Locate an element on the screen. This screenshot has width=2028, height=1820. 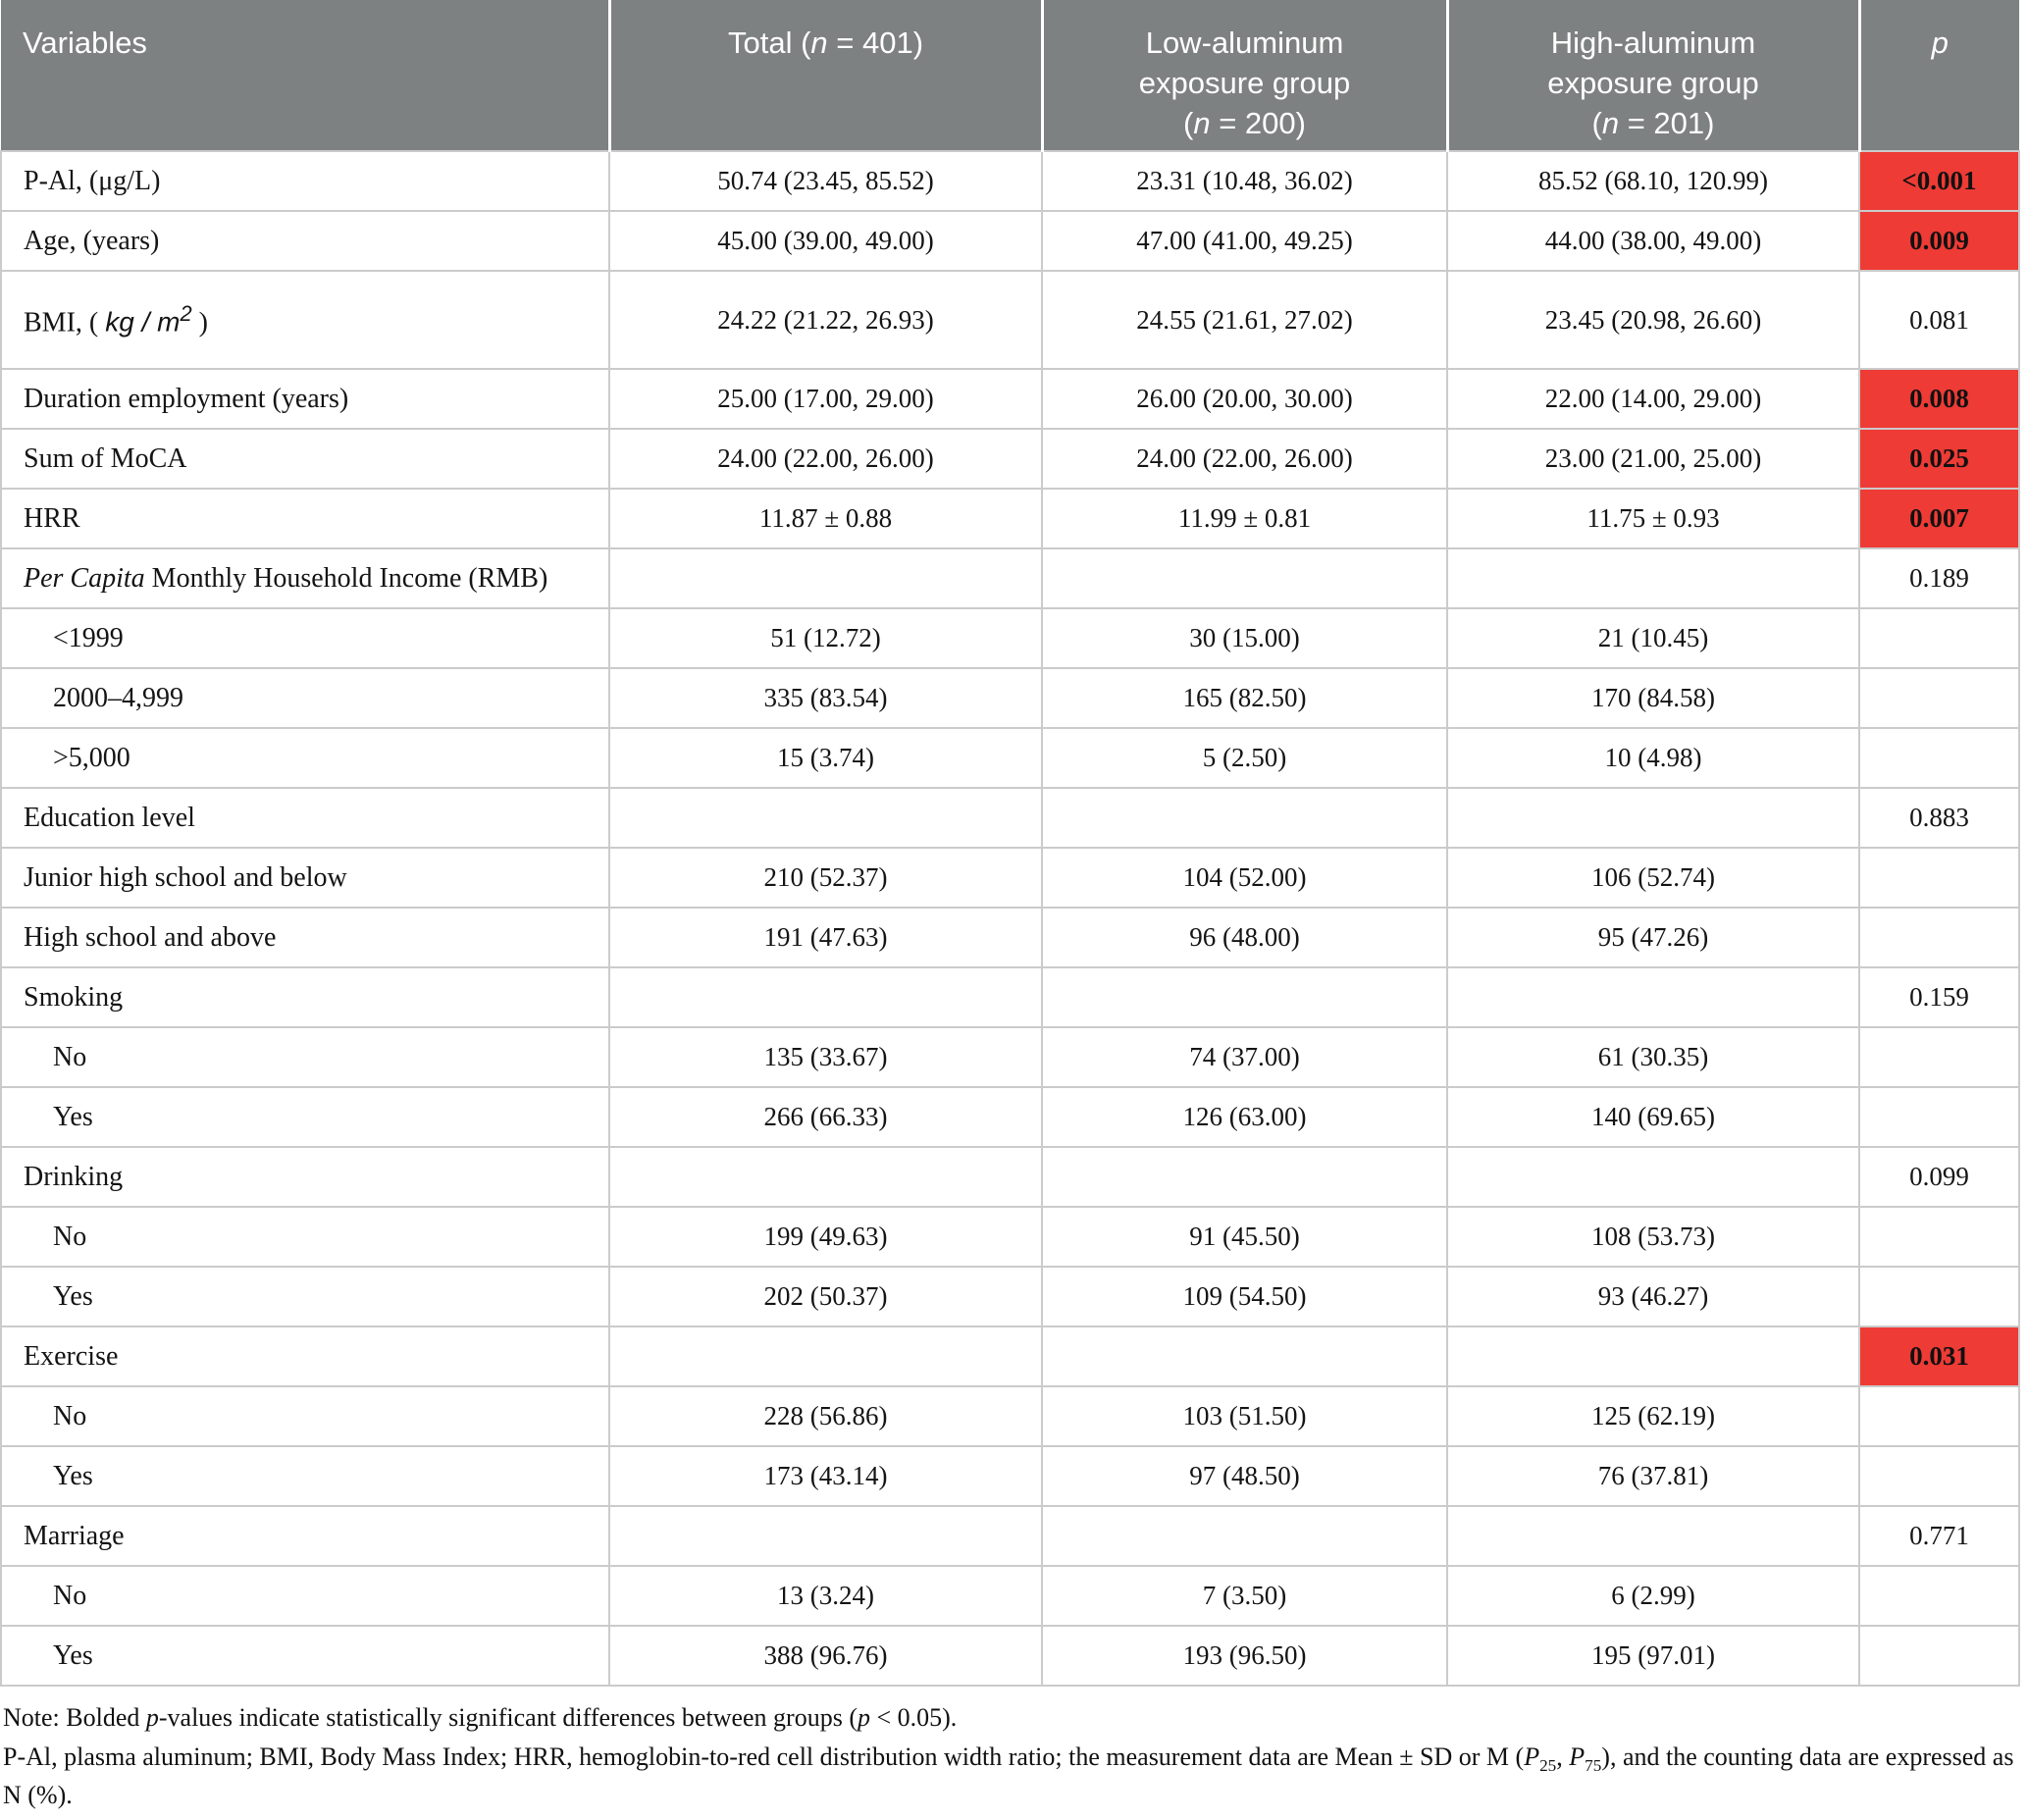
p-value-cell: <0.001 is located at coordinates (1939, 181).